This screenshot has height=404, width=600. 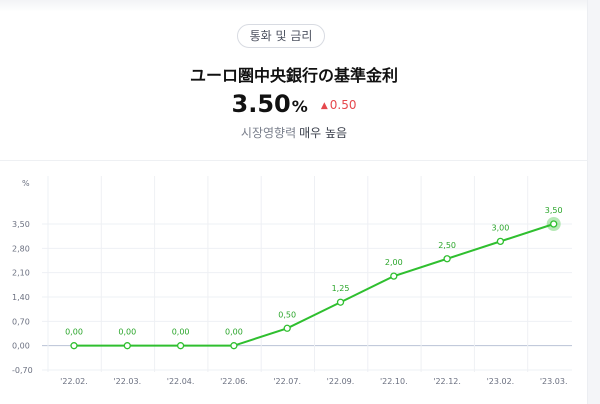 What do you see at coordinates (287, 314) in the screenshot?
I see `data-label: 0,50` at bounding box center [287, 314].